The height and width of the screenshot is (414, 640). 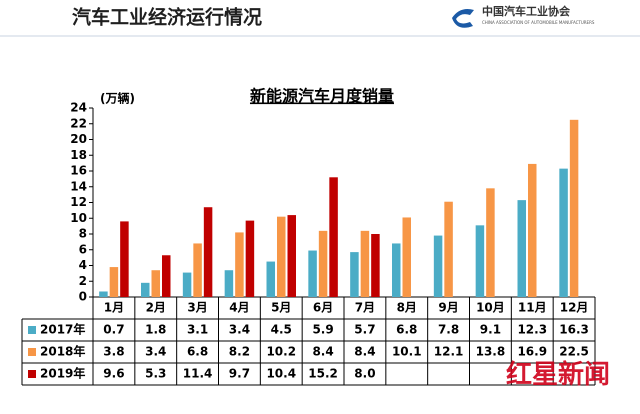 What do you see at coordinates (155, 374) in the screenshot?
I see `table-value: 5.3` at bounding box center [155, 374].